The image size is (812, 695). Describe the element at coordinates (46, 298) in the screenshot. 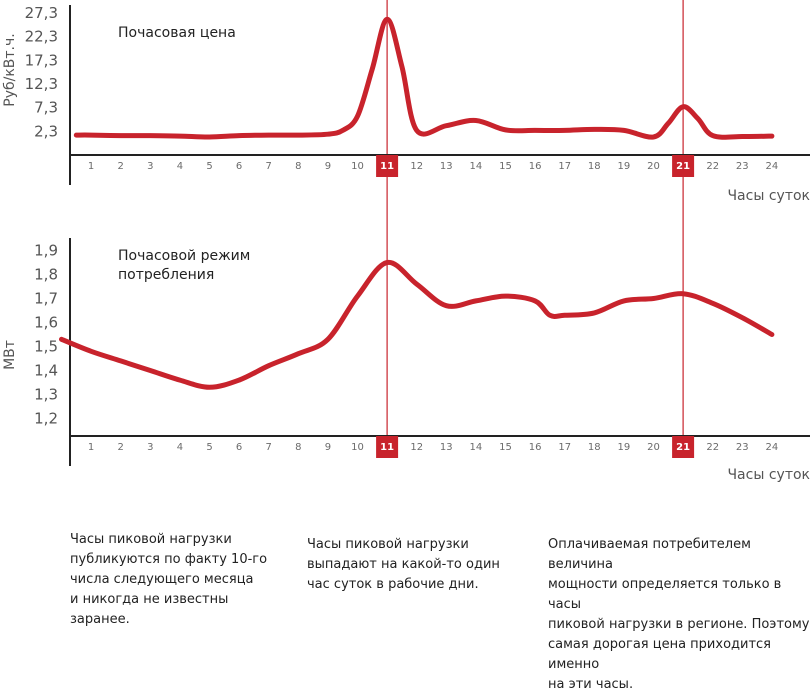

I see `y-tick-label: 1,7` at that location.